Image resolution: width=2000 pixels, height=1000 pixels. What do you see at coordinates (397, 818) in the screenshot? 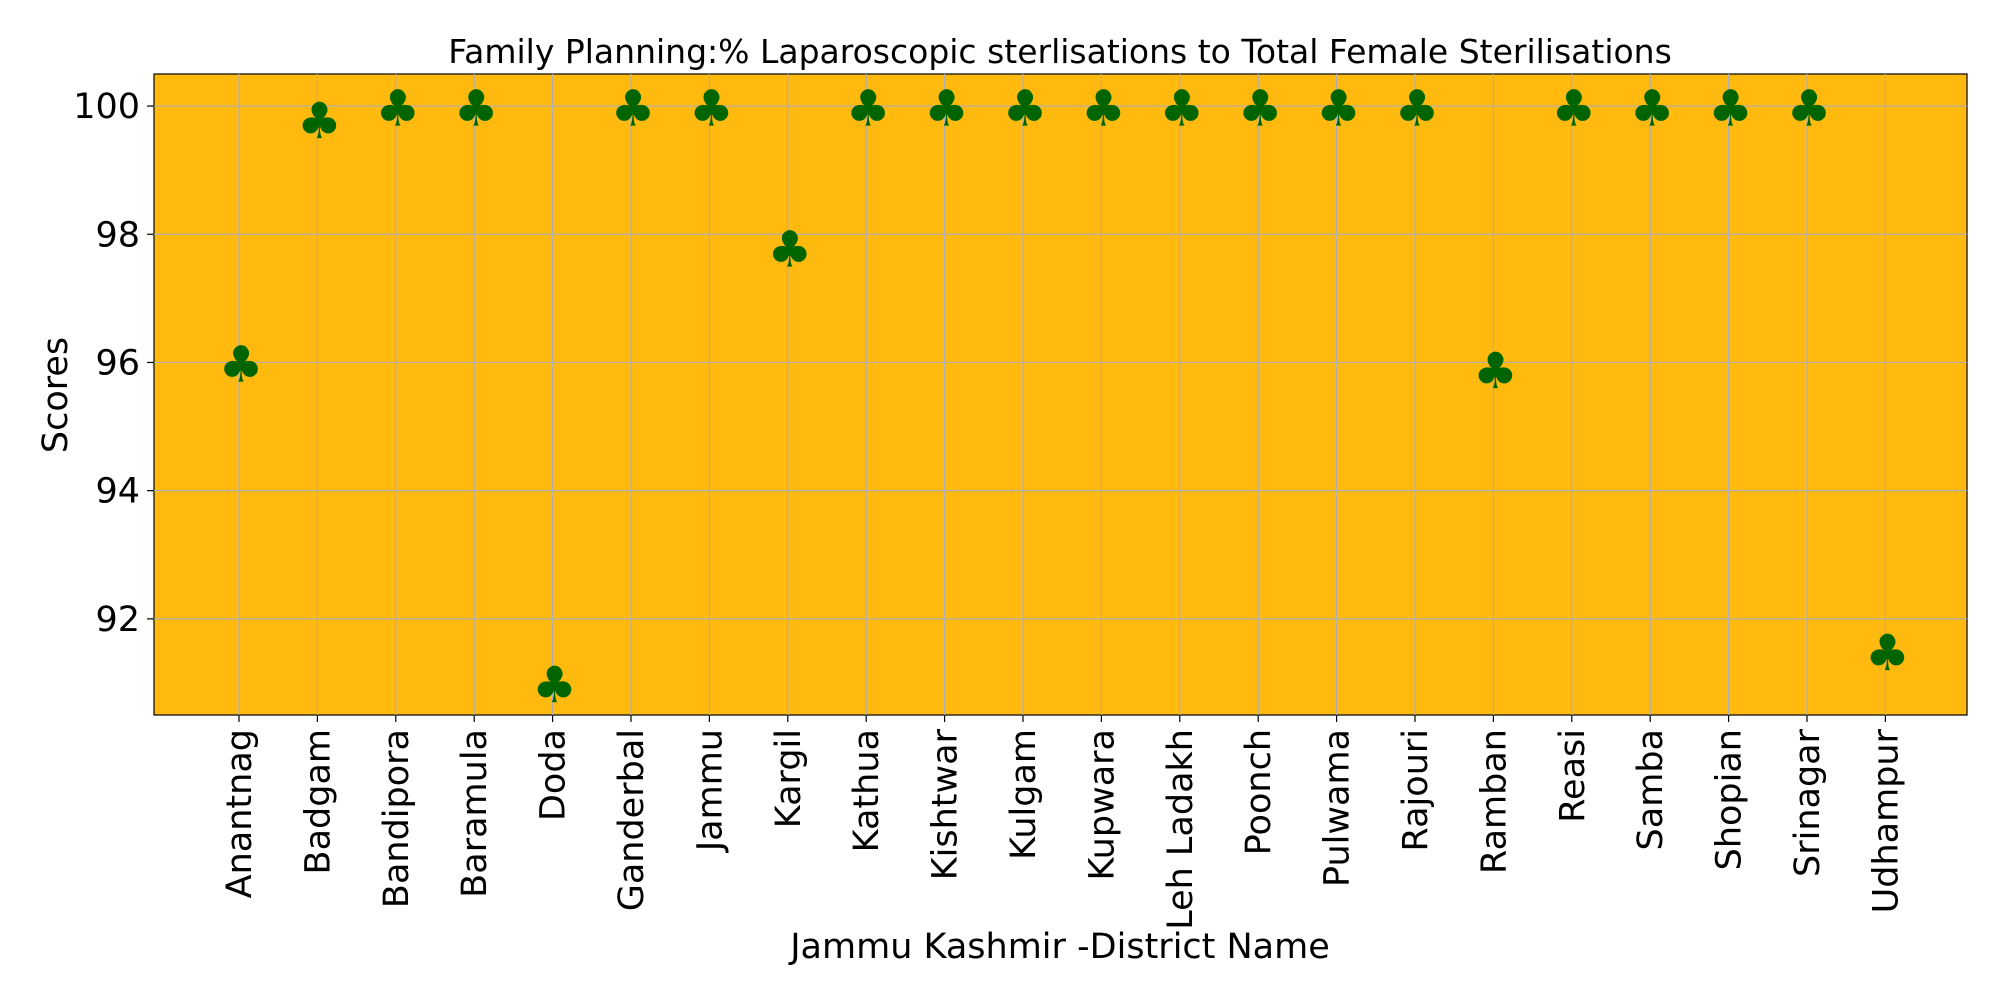
I see `x-tick-label: Bandipora` at bounding box center [397, 818].